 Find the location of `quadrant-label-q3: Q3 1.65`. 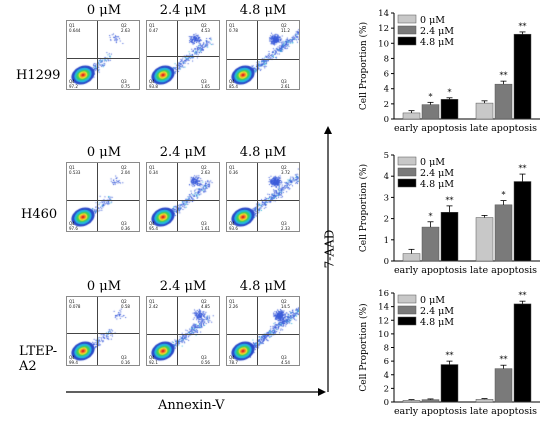

quadrant-label-q3: Q3 1.65 is located at coordinates (205, 84).